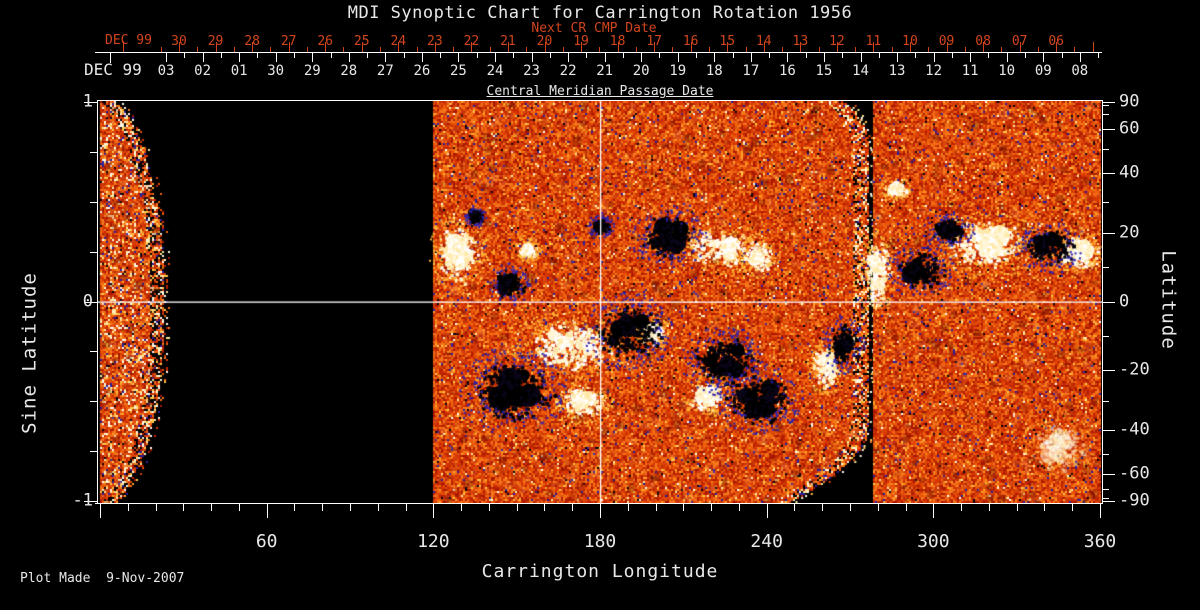 This screenshot has height=610, width=1200. I want to click on top-axis-line, so click(598, 52).